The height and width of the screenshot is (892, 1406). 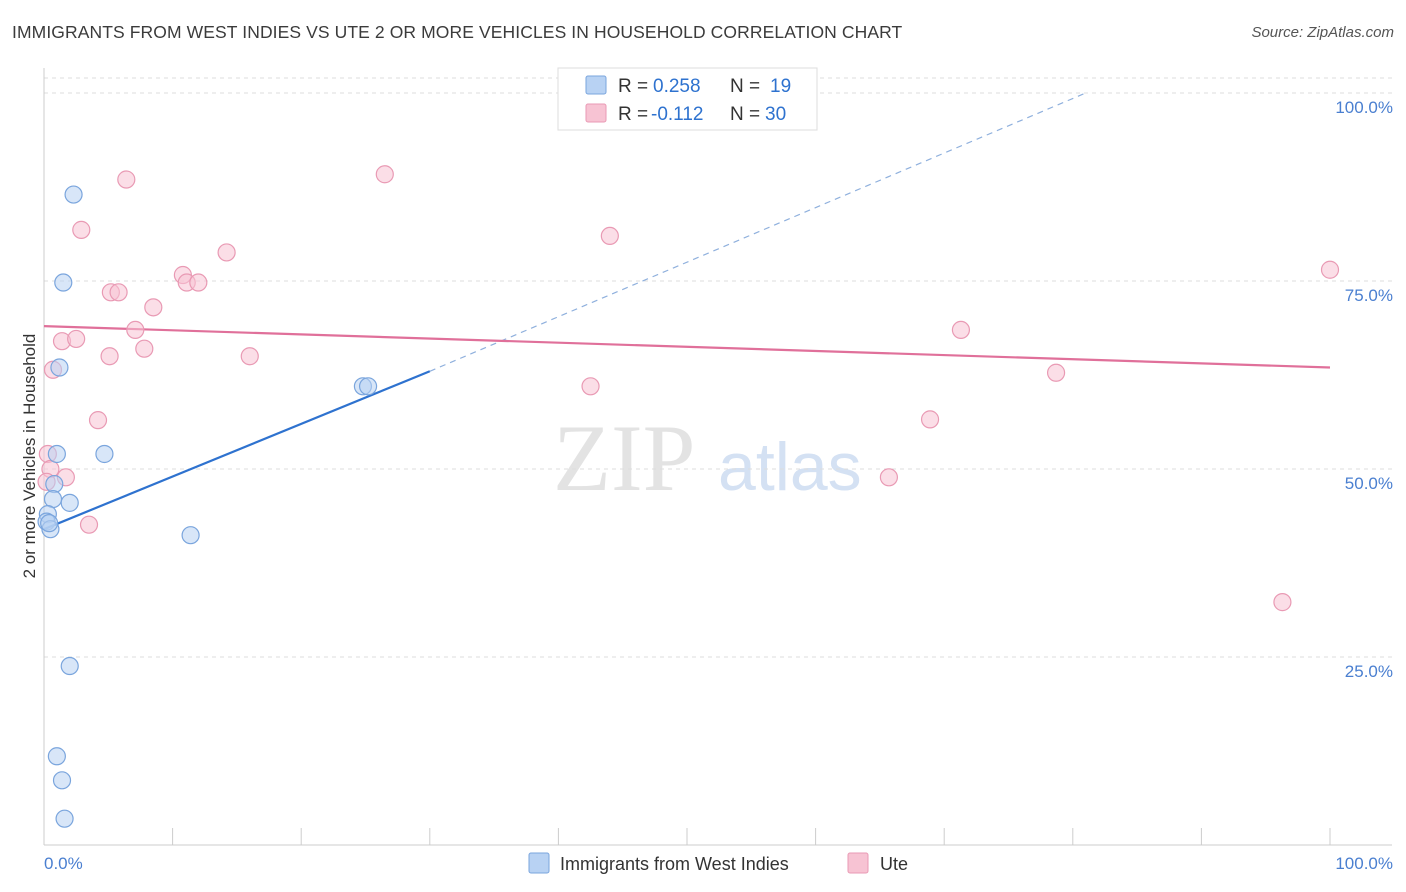 I want to click on y-axis-label: 2 or more Vehicles in Household, so click(x=29, y=456).